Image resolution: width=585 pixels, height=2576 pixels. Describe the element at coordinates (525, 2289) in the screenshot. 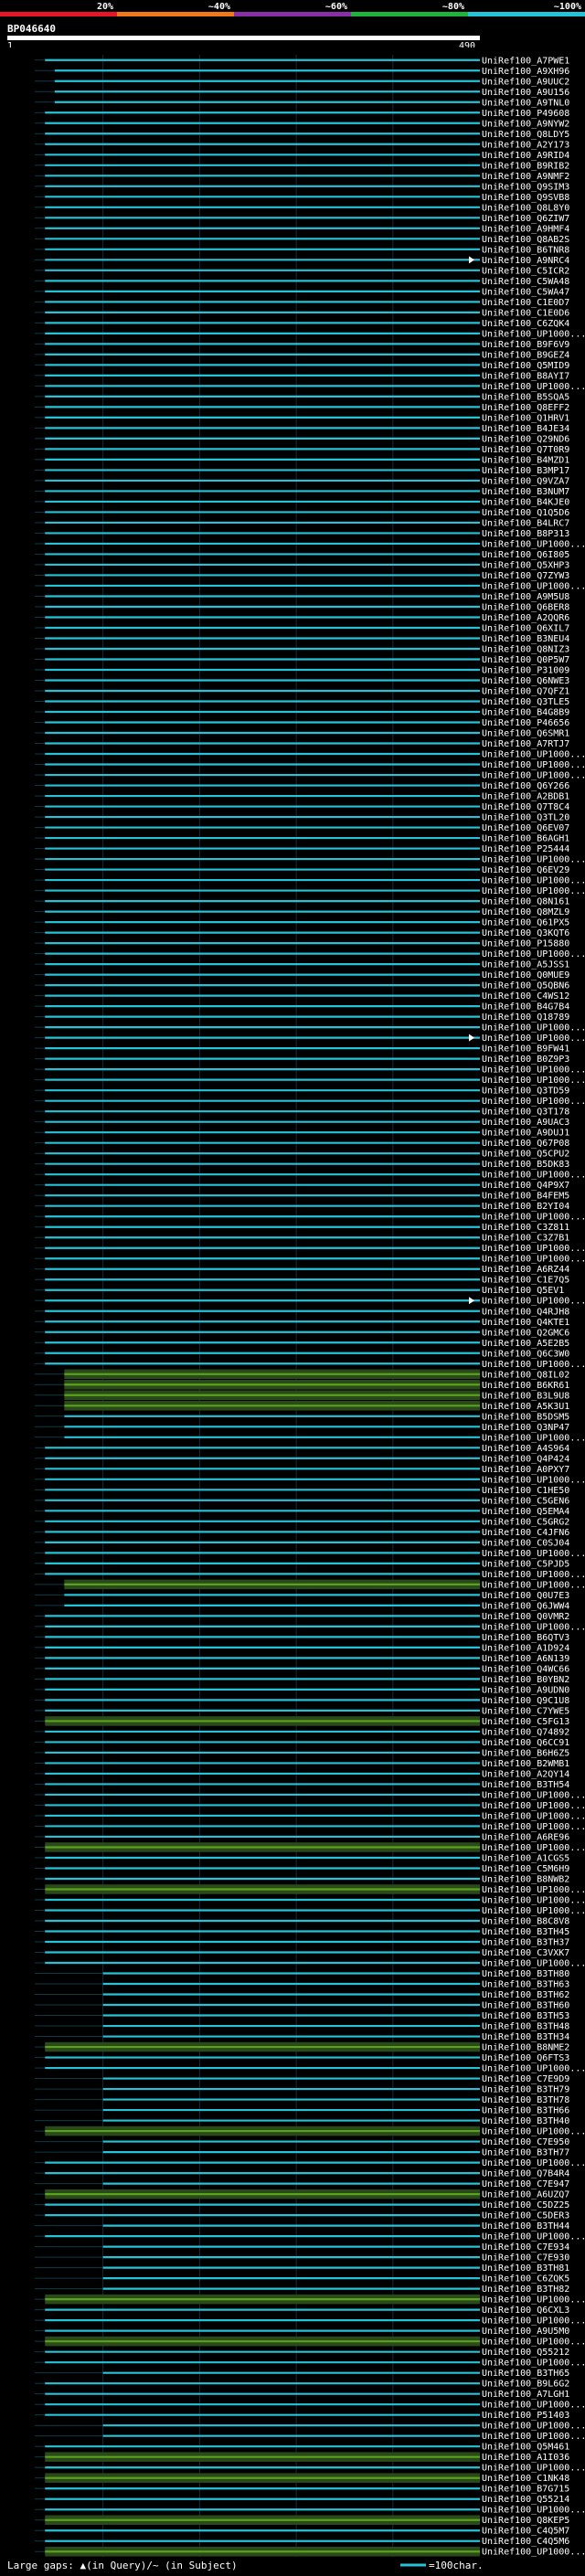

I see `row-label: UniRef100_B3TH82` at that location.